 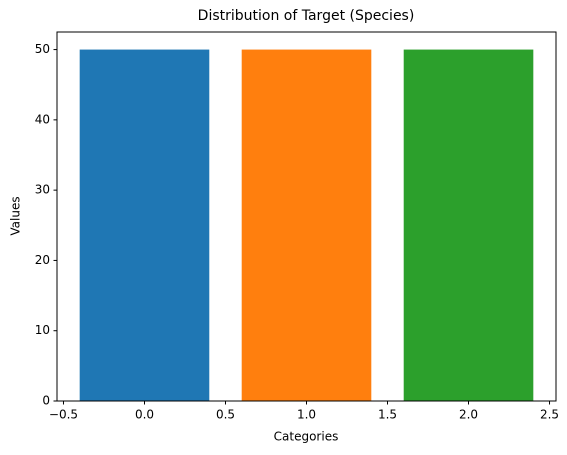 I want to click on chart-title: Distribution of Target (Species), so click(x=306, y=16).